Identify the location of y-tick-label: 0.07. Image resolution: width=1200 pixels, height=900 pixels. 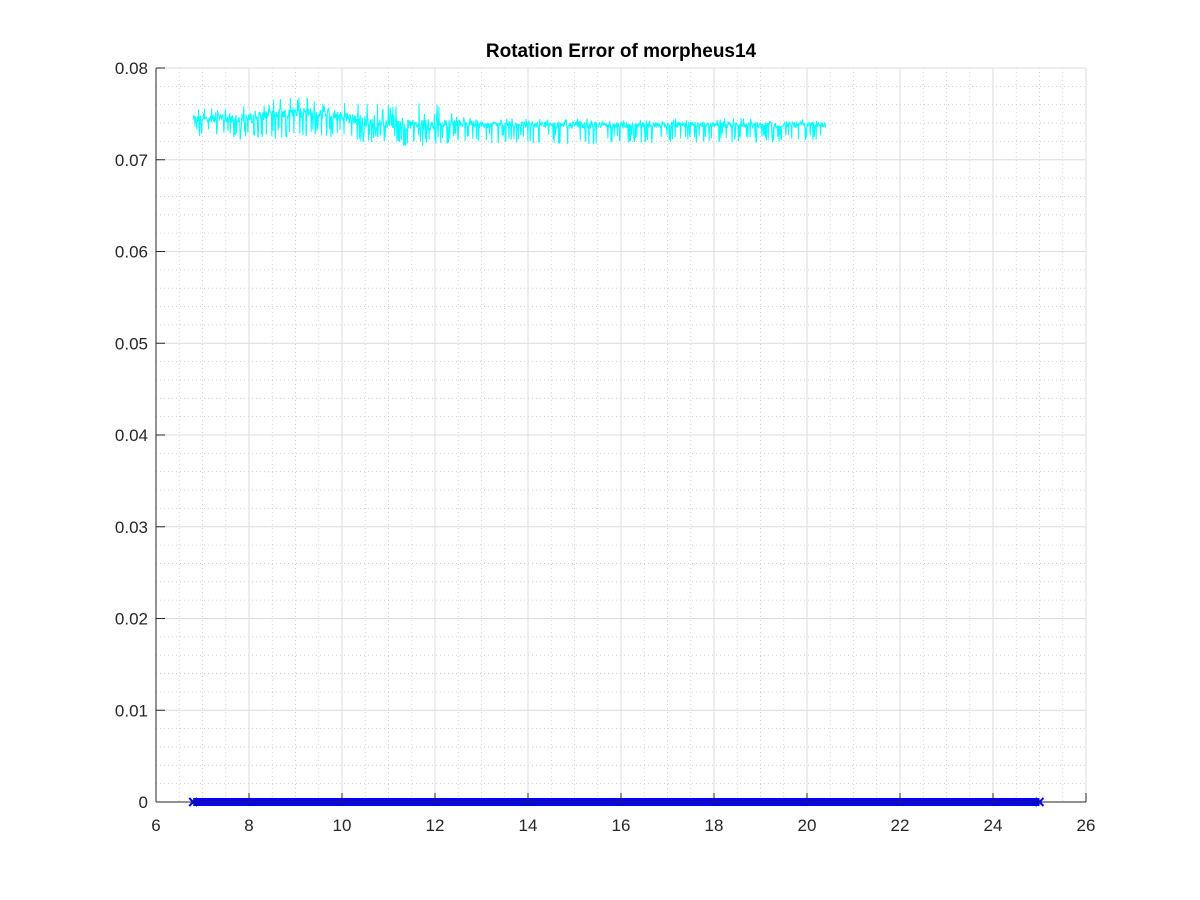
(131, 160).